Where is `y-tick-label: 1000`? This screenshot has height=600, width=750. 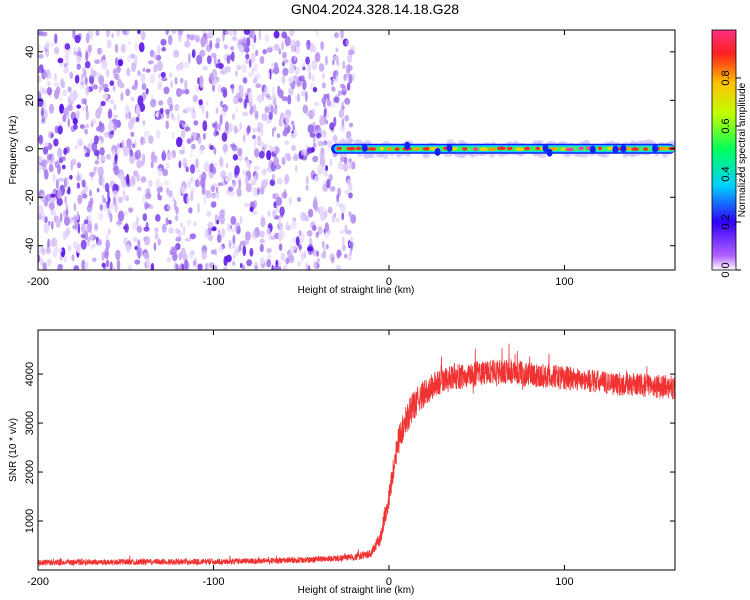 y-tick-label: 1000 is located at coordinates (30, 521).